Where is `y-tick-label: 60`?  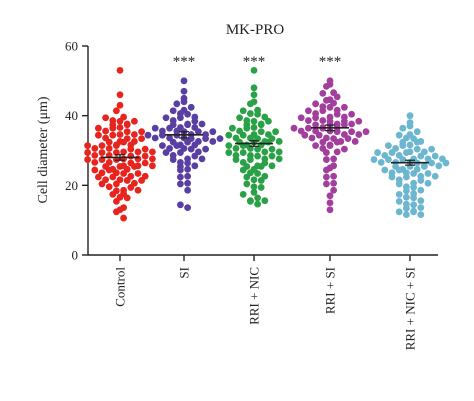 y-tick-label: 60 is located at coordinates (71, 46).